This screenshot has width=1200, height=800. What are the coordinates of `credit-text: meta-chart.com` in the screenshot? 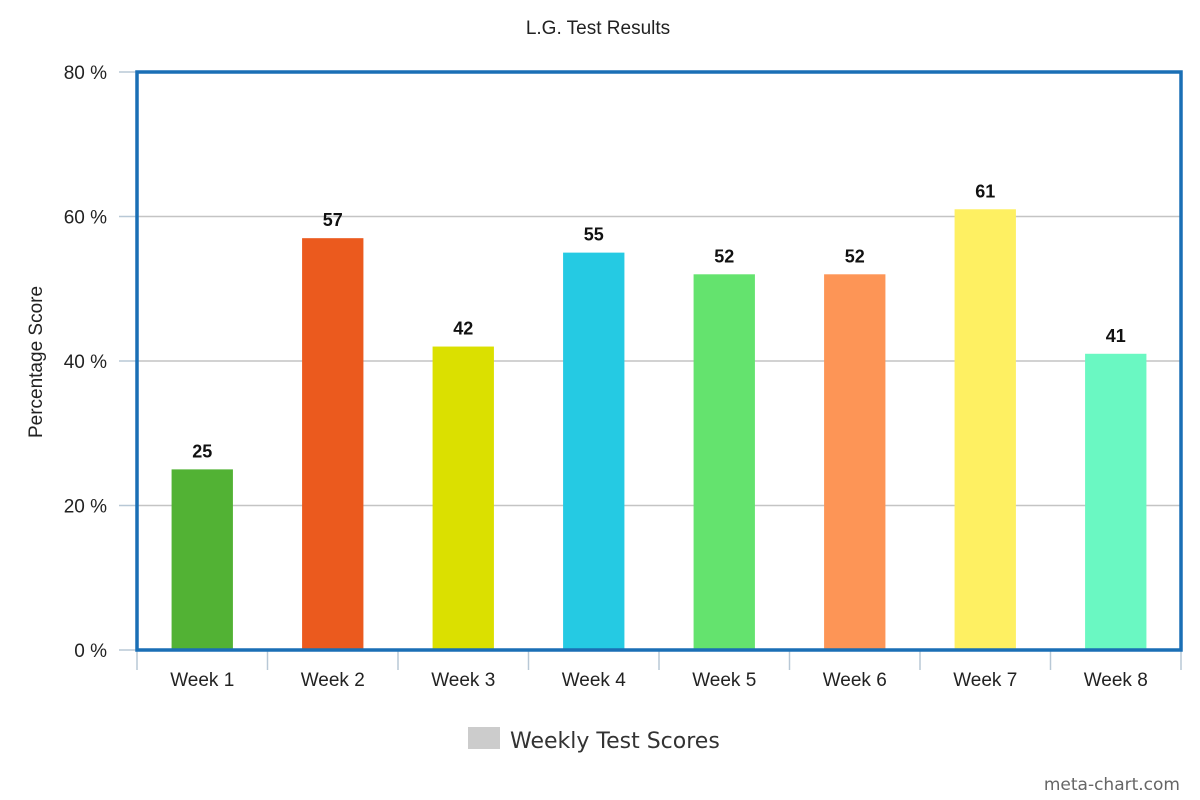 It's located at (1112, 785).